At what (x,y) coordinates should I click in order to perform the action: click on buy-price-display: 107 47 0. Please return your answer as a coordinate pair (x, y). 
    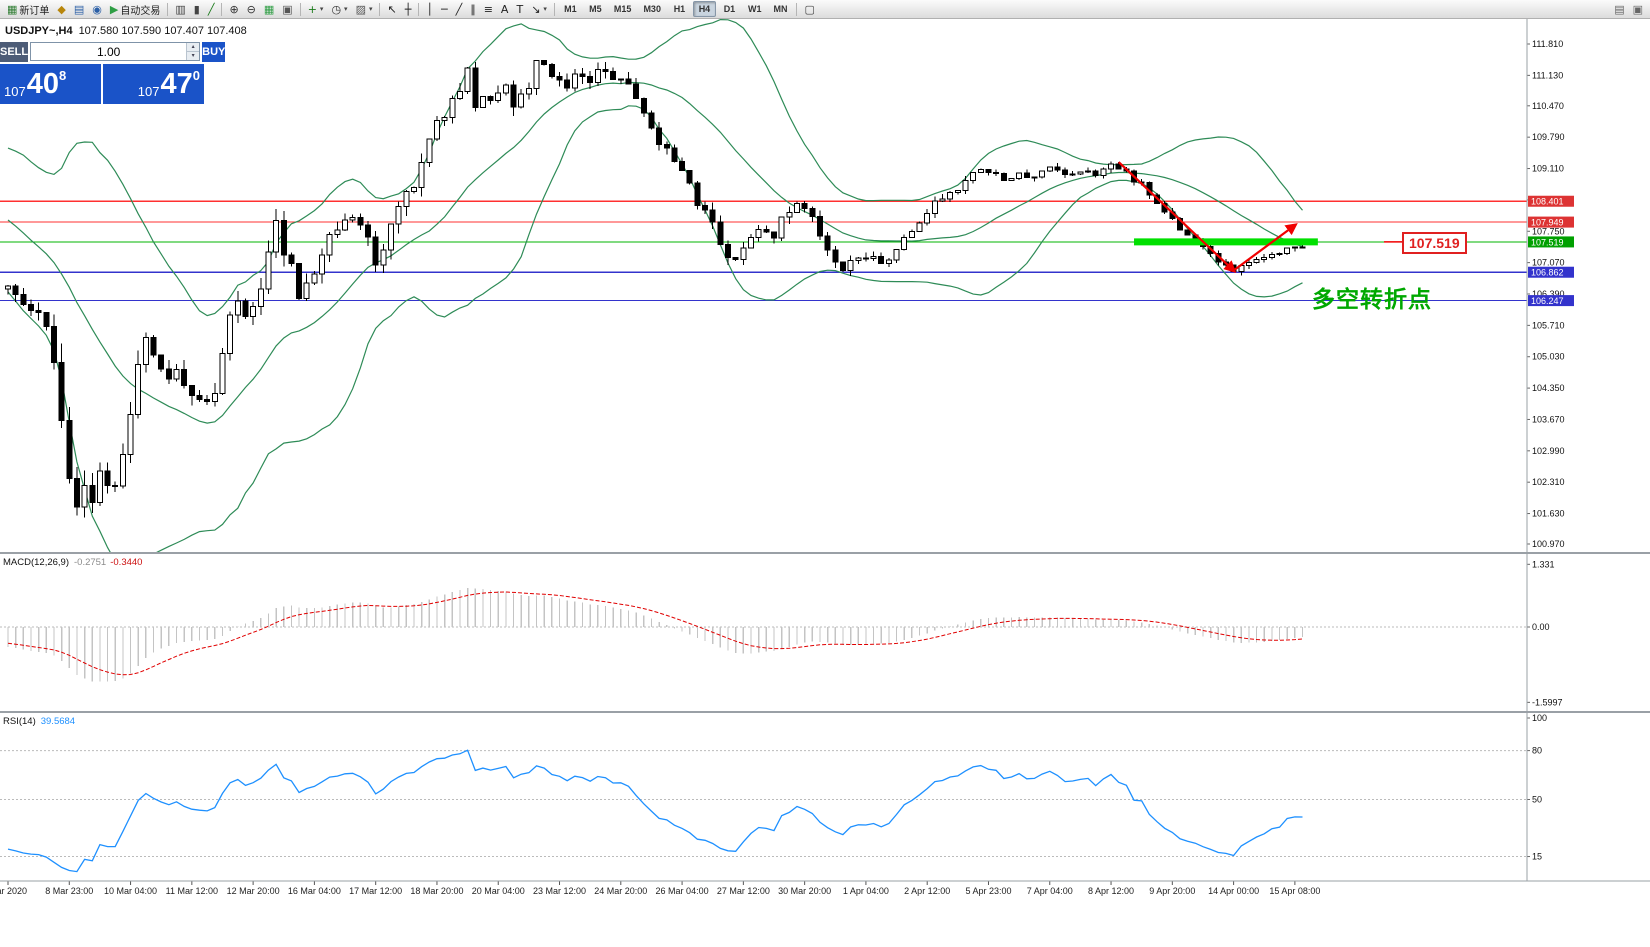
    Looking at the image, I should click on (153, 84).